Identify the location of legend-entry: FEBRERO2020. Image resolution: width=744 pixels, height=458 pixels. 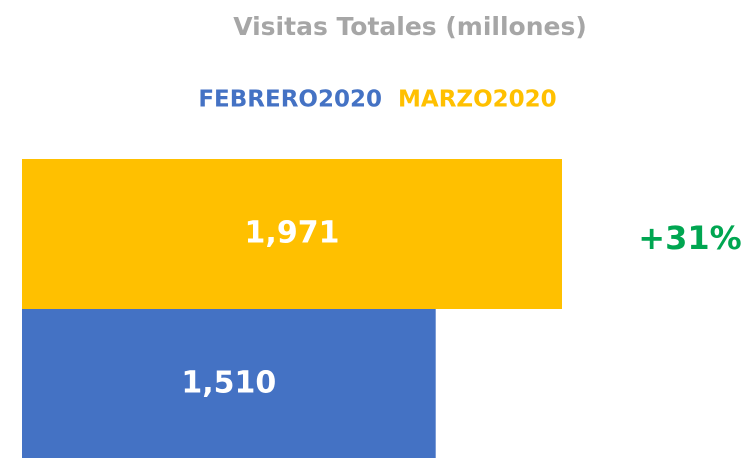
(290, 100).